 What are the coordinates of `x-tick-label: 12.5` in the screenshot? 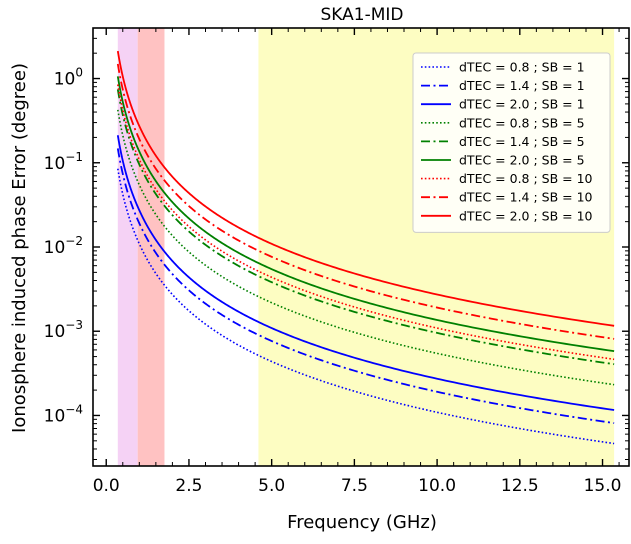 It's located at (520, 486).